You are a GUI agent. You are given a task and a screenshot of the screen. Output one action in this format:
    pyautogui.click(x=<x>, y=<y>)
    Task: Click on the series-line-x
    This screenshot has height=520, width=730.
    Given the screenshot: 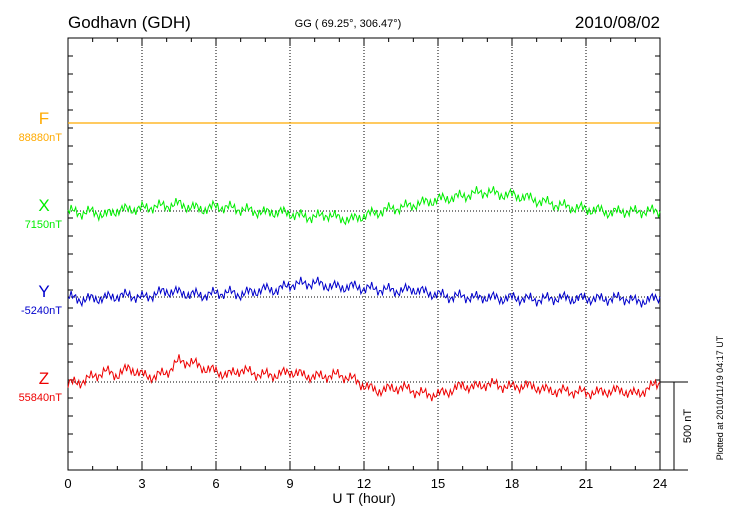 What is the action you would take?
    pyautogui.click(x=364, y=206)
    